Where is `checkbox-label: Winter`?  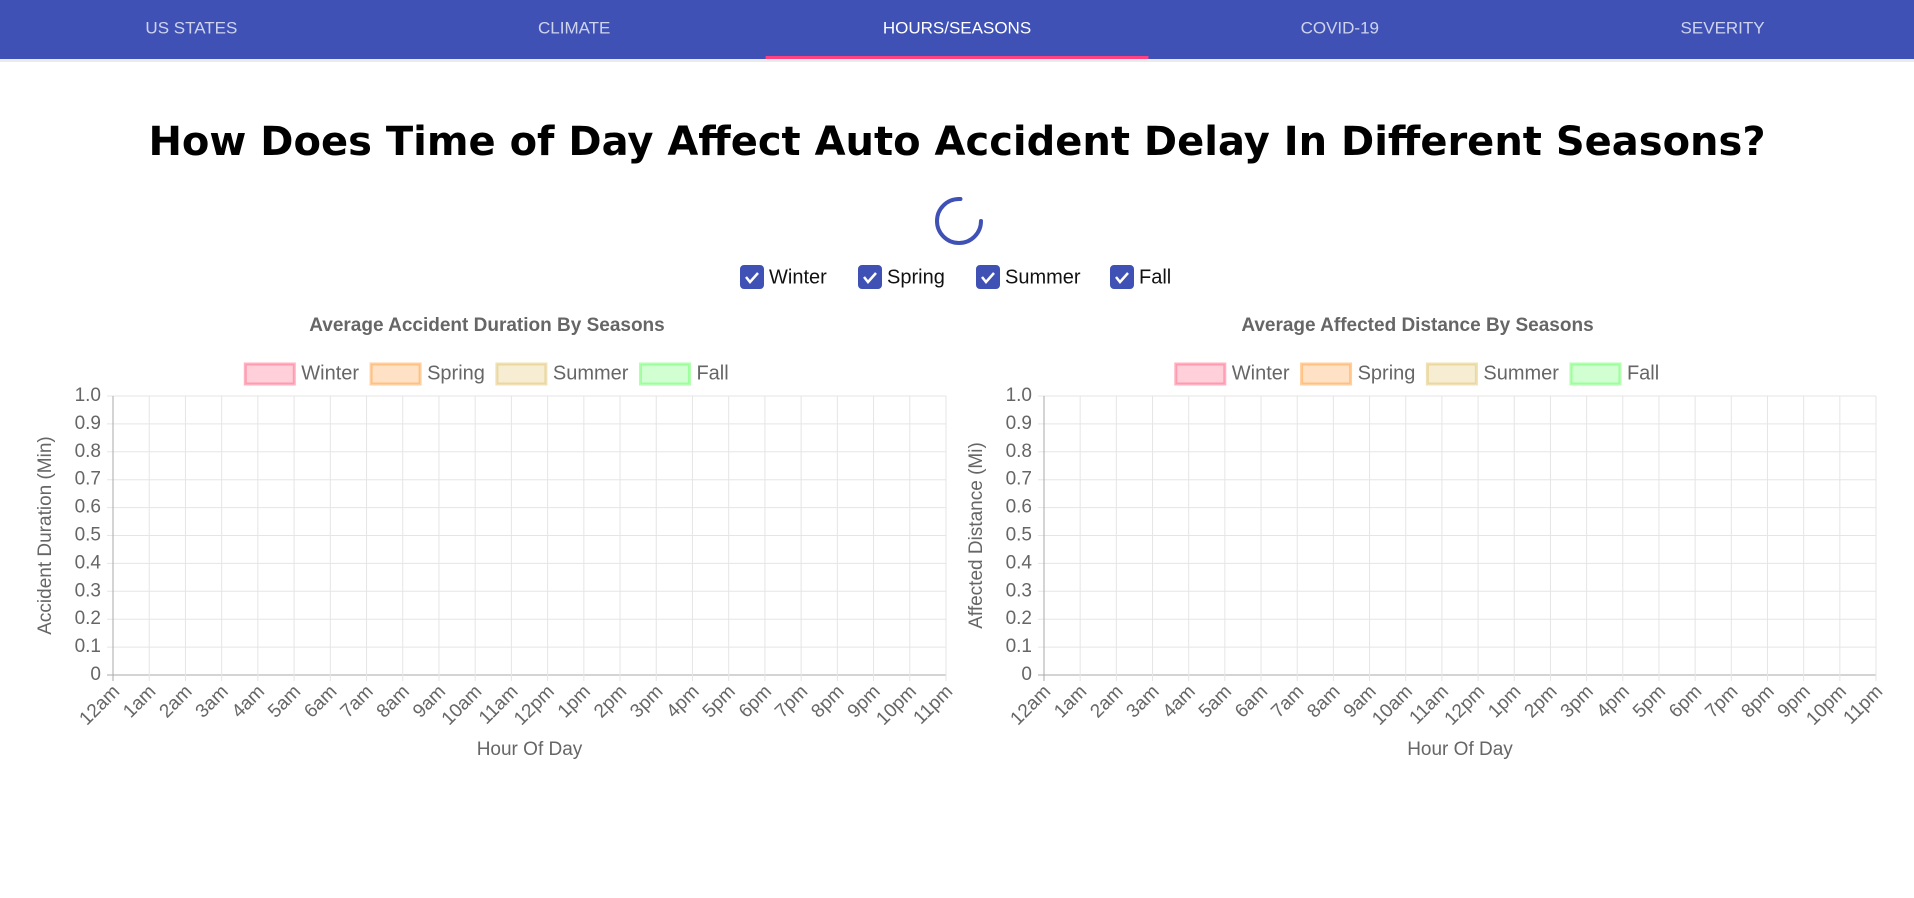
checkbox-label: Winter is located at coordinates (798, 277).